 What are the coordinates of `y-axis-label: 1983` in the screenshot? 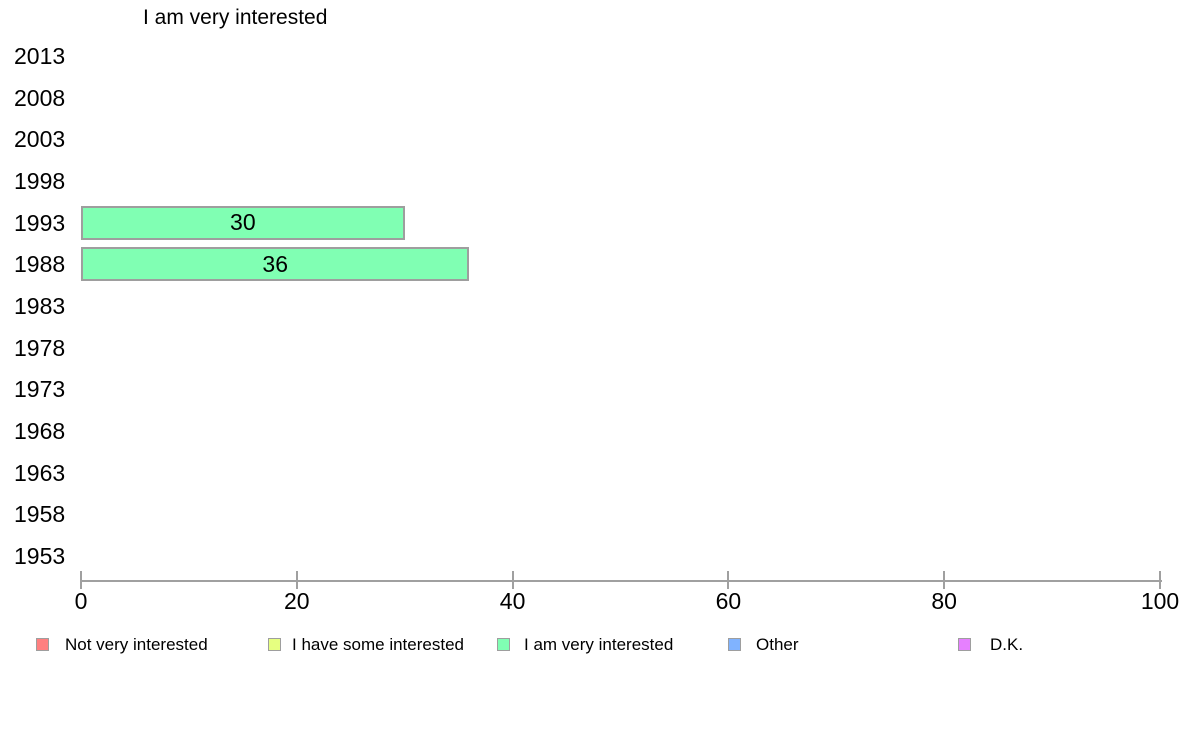 It's located at (40, 306).